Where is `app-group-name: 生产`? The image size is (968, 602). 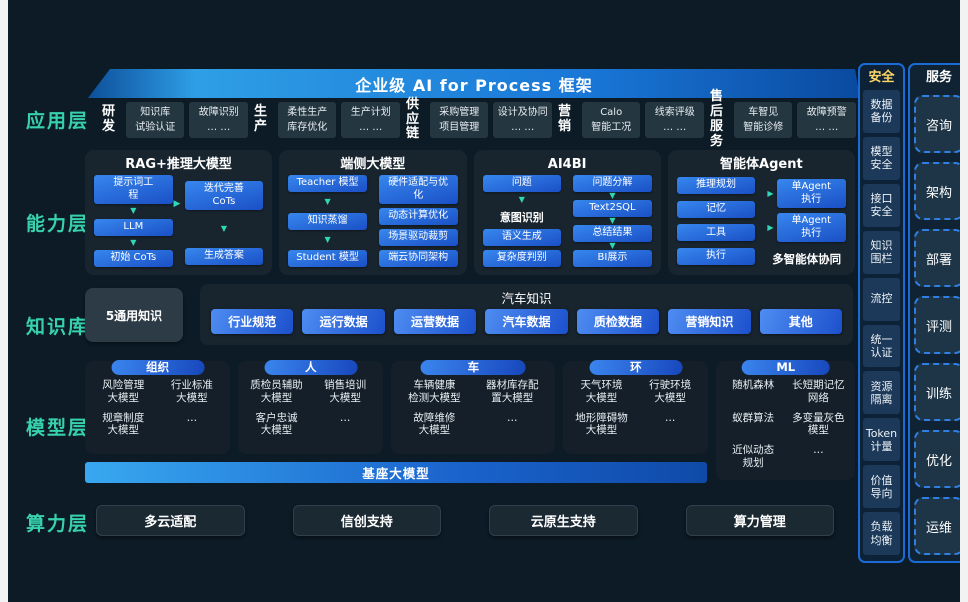
app-group-name: 生产 is located at coordinates (260, 119).